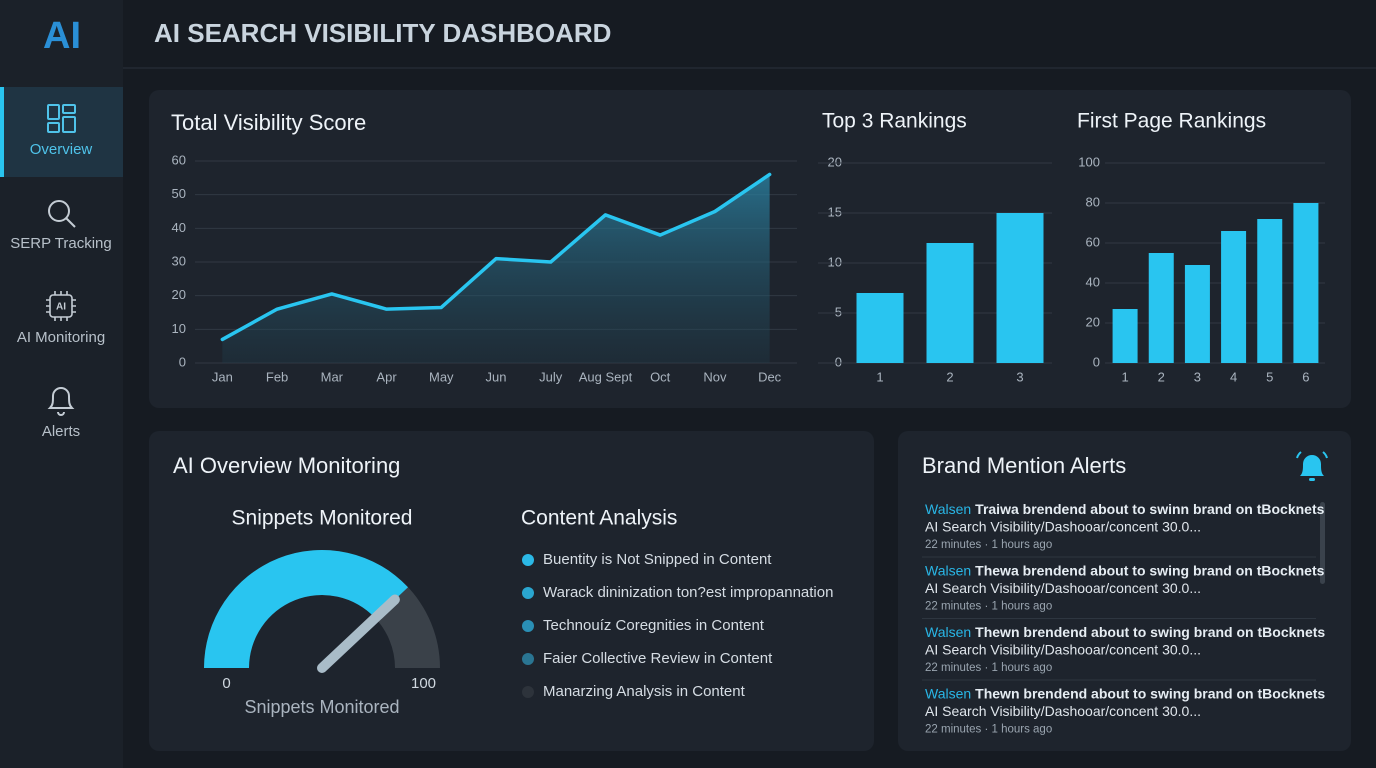 The image size is (1376, 768). Describe the element at coordinates (423, 683) in the screenshot. I see `gauge-tick-label: 100` at that location.